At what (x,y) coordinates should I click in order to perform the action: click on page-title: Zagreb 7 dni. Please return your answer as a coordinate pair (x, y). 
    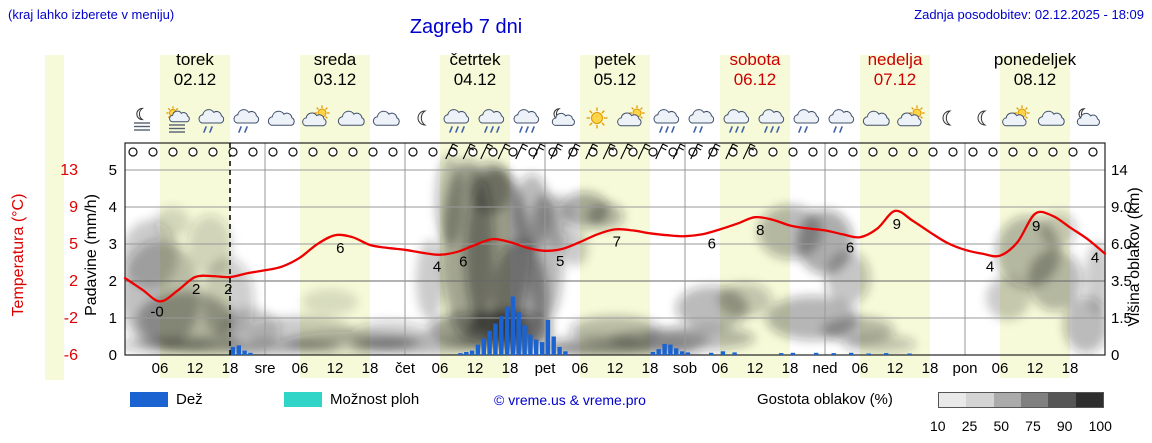
    Looking at the image, I should click on (466, 27).